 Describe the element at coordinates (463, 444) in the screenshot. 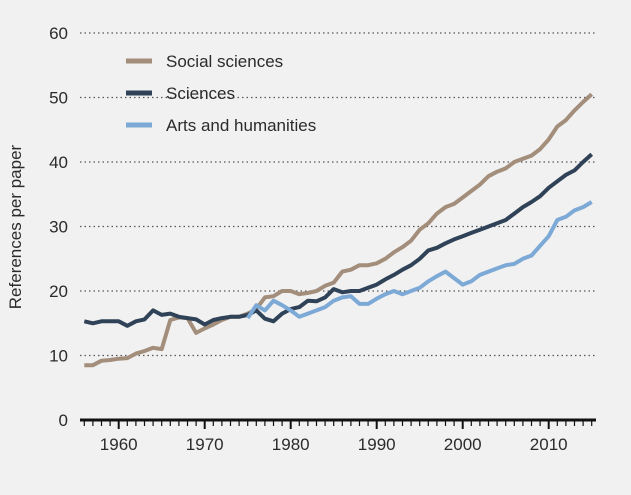

I see `x-tick-label-2000: 2000` at that location.